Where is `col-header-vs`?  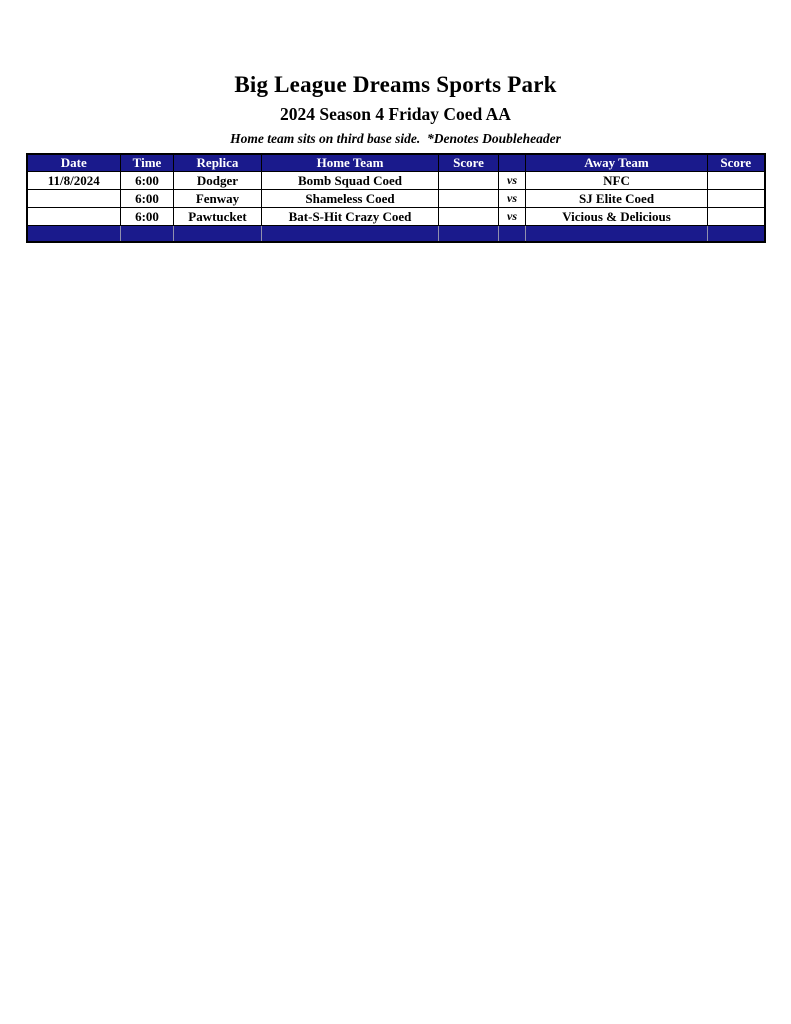 col-header-vs is located at coordinates (512, 162).